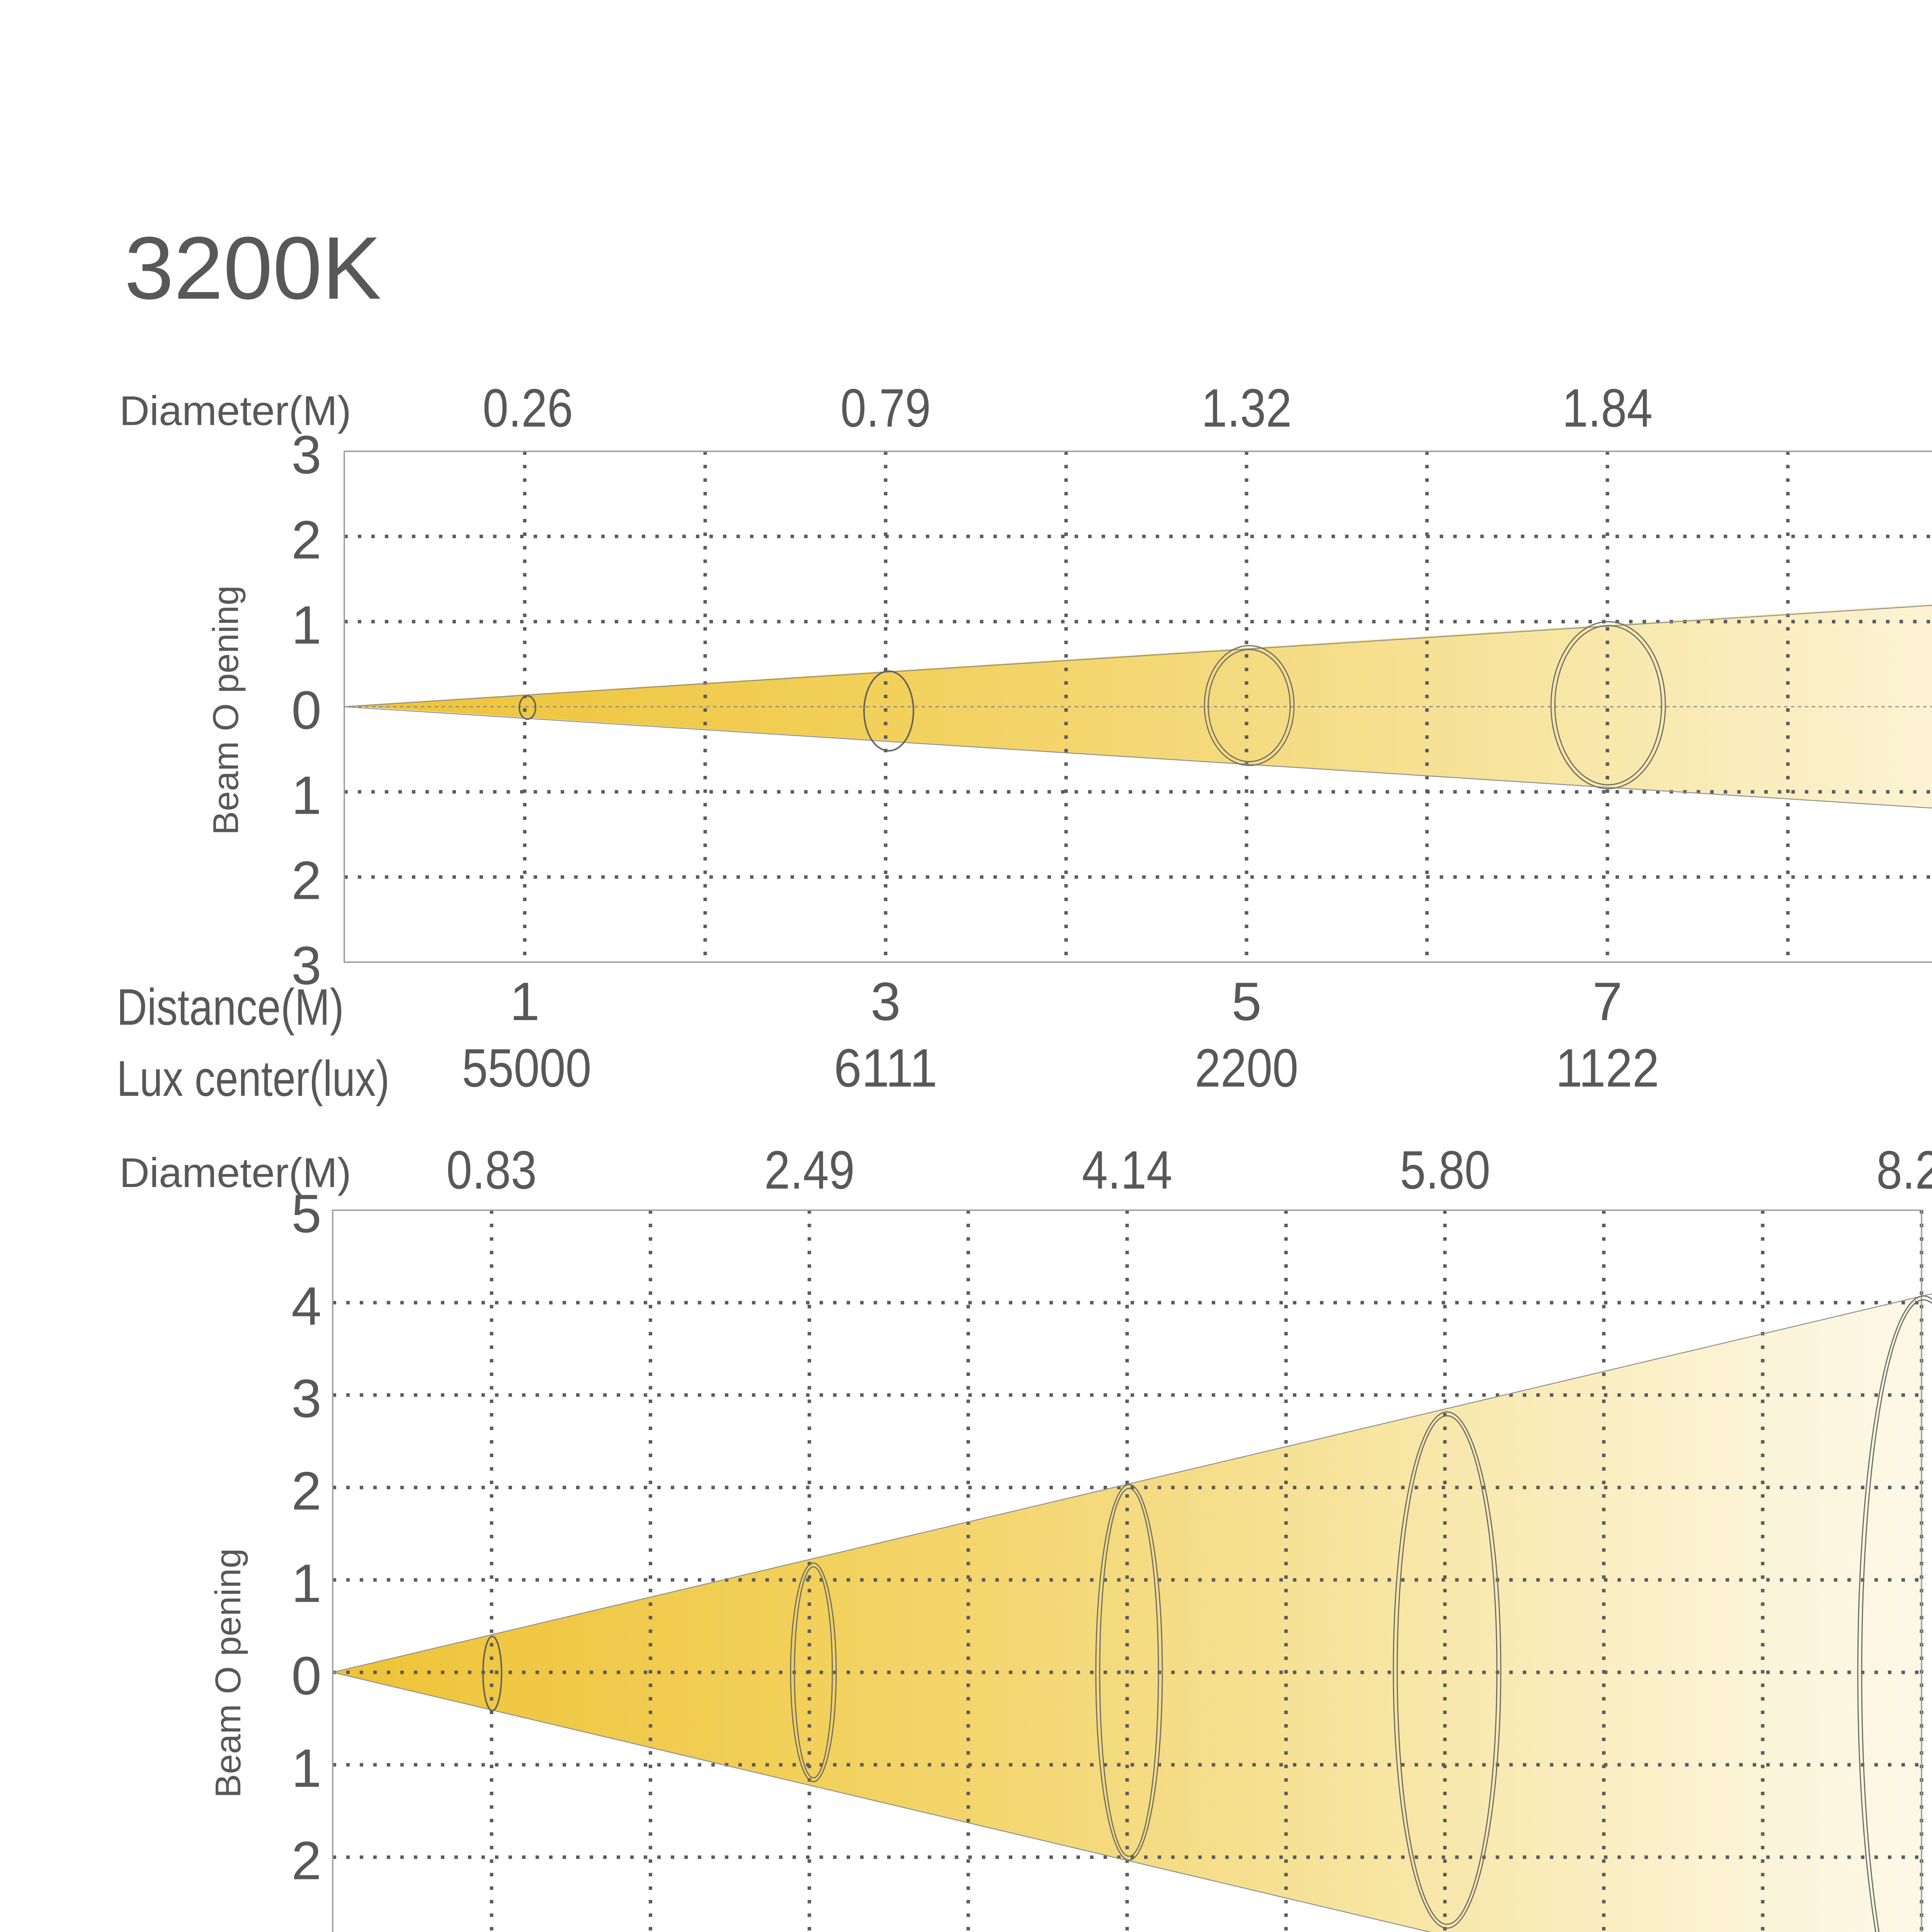 The image size is (1932, 1932). Describe the element at coordinates (1608, 408) in the screenshot. I see `svg-text: 1.84` at that location.